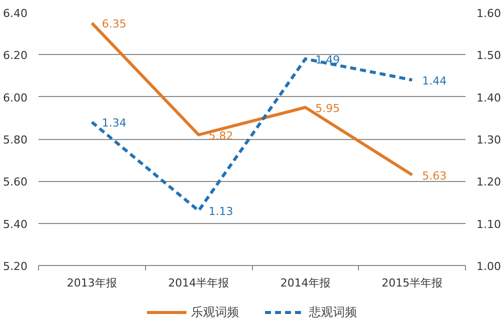 The height and width of the screenshot is (332, 503). What do you see at coordinates (488, 97) in the screenshot?
I see `y2-tick-label: 1.40` at bounding box center [488, 97].